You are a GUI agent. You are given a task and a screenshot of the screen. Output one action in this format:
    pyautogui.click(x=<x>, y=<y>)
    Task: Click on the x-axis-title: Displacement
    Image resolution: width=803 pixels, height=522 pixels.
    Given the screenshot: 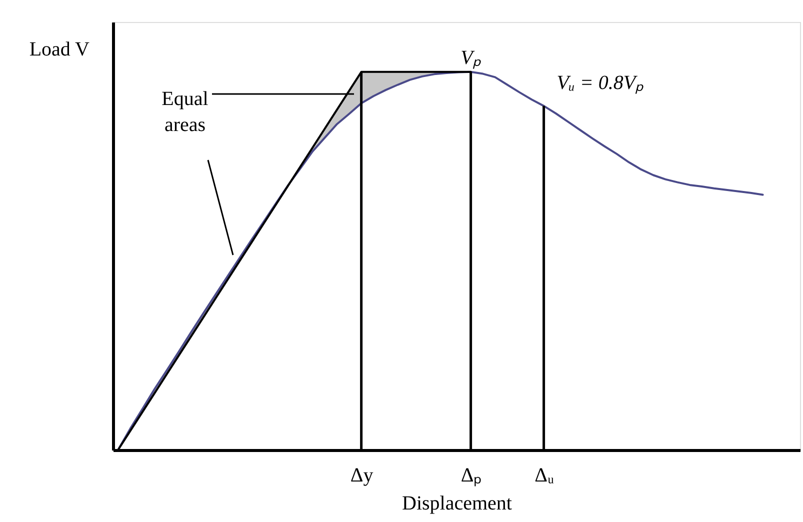 What is the action you would take?
    pyautogui.click(x=457, y=503)
    